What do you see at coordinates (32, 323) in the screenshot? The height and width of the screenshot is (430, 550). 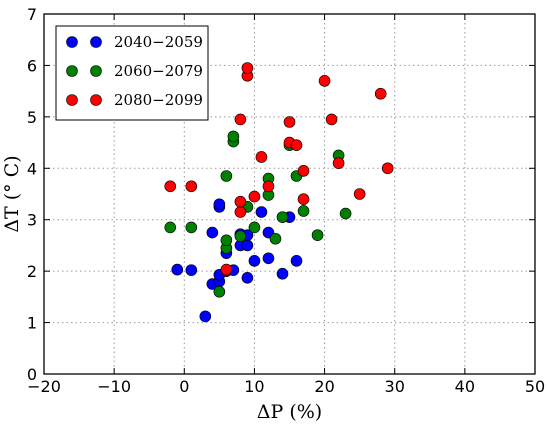 I see `y-tick-label: 1` at bounding box center [32, 323].